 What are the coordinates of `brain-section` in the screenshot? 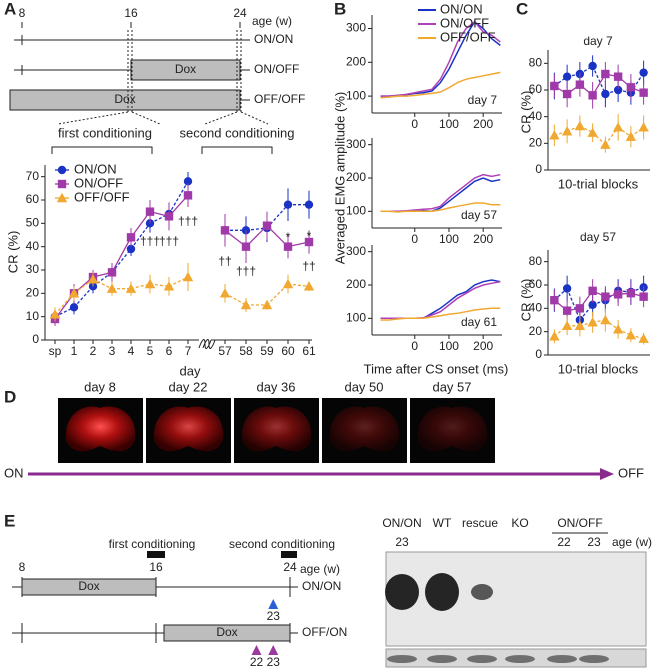 It's located at (452, 429).